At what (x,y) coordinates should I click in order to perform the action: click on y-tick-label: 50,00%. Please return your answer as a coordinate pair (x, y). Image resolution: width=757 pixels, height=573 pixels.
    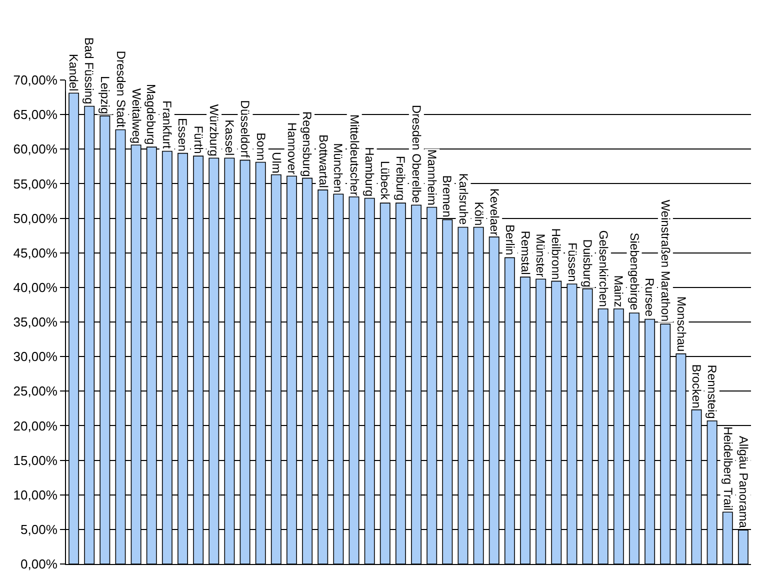
    Looking at the image, I should click on (35, 218).